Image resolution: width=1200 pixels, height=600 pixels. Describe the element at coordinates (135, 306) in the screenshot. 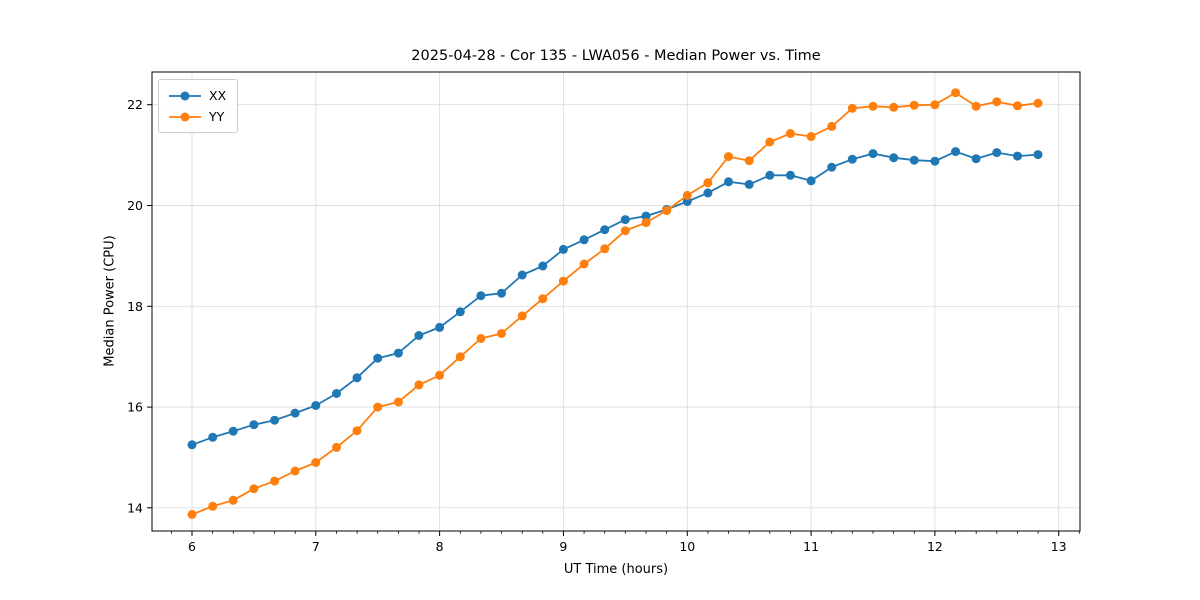

I see `y-tick-label: 18` at that location.